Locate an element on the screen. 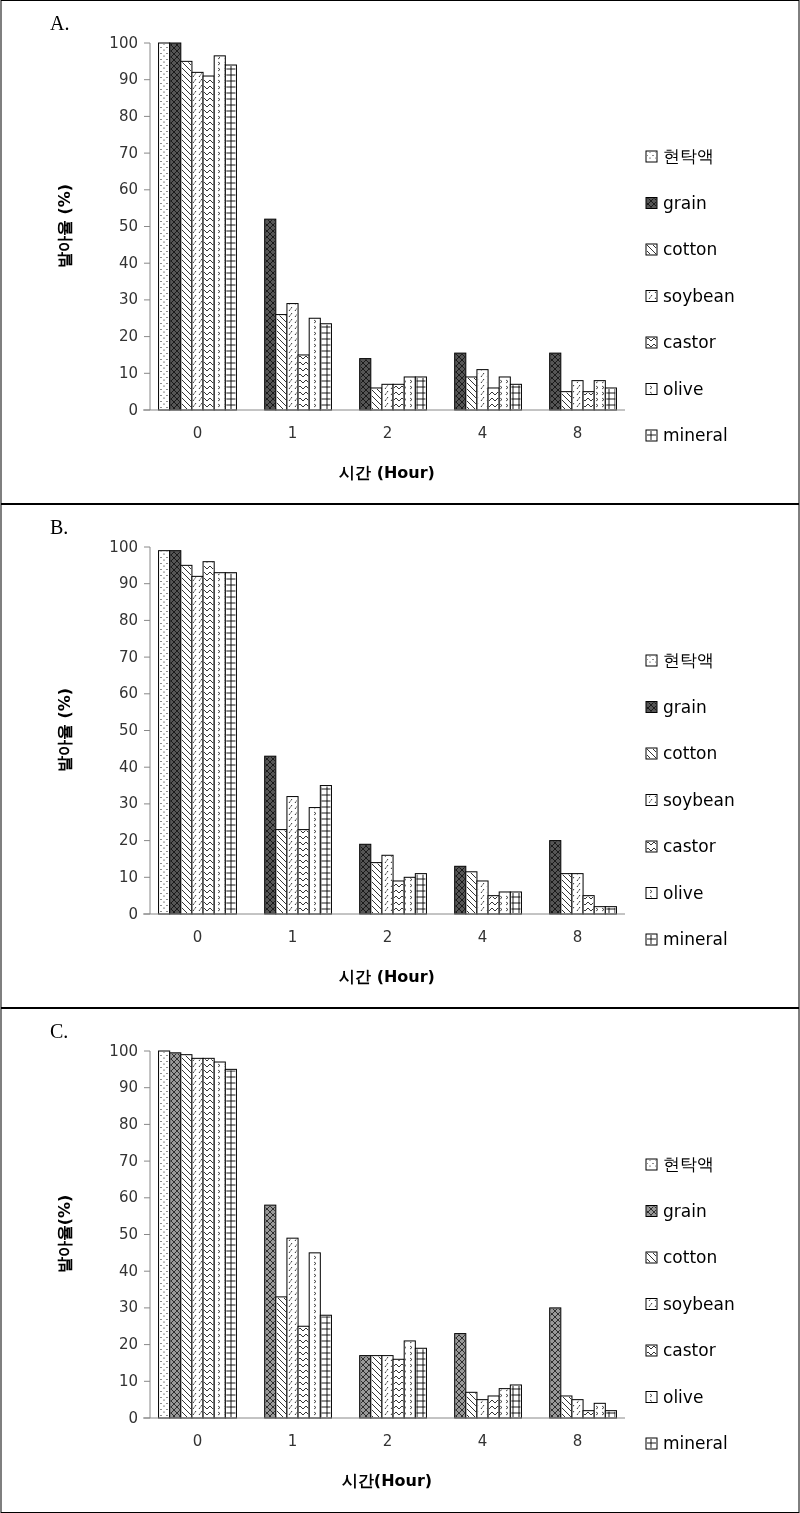 The height and width of the screenshot is (1513, 800). x-axis-title: 시간(Hour) is located at coordinates (387, 1480).